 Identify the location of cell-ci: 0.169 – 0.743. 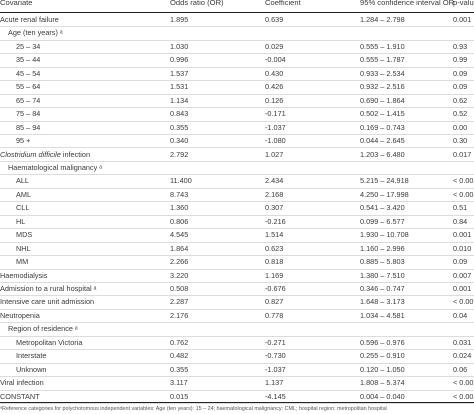
(382, 127).